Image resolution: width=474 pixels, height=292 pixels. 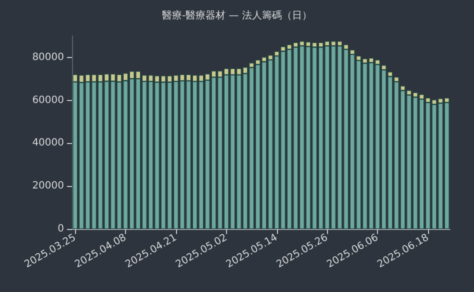 What do you see at coordinates (61, 229) in the screenshot?
I see `y-tick-label: 0` at bounding box center [61, 229].